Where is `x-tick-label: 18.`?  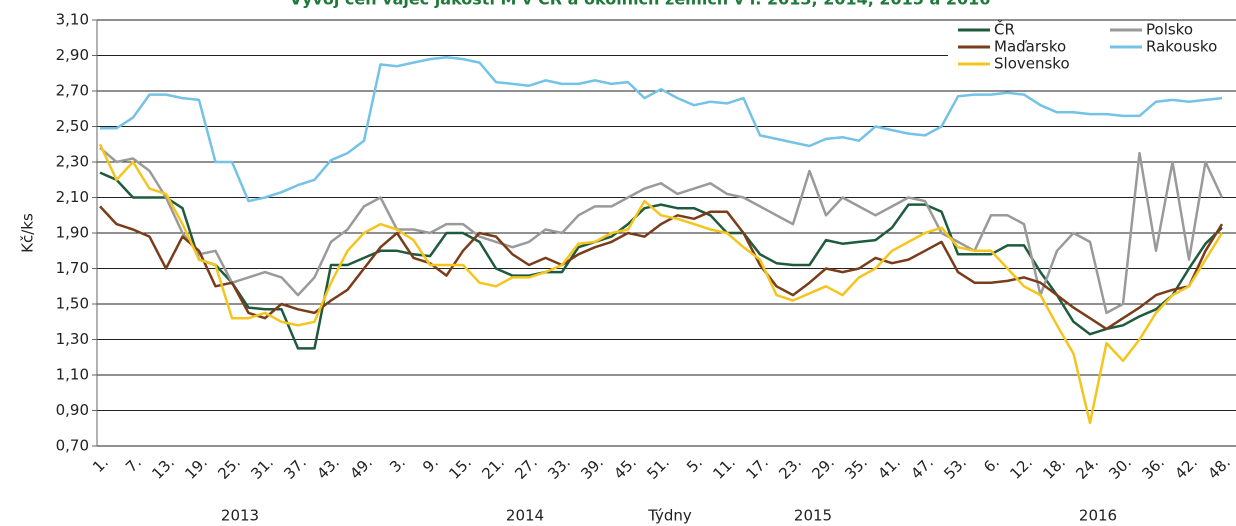 x-tick-label: 18. is located at coordinates (1054, 468).